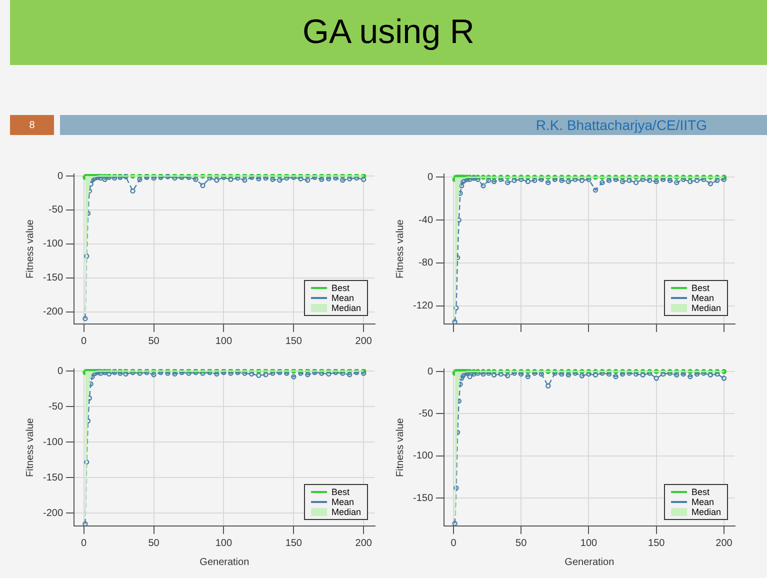 Image resolution: width=767 pixels, height=578 pixels. What do you see at coordinates (426, 263) in the screenshot?
I see `y-tick-label: -80` at bounding box center [426, 263].